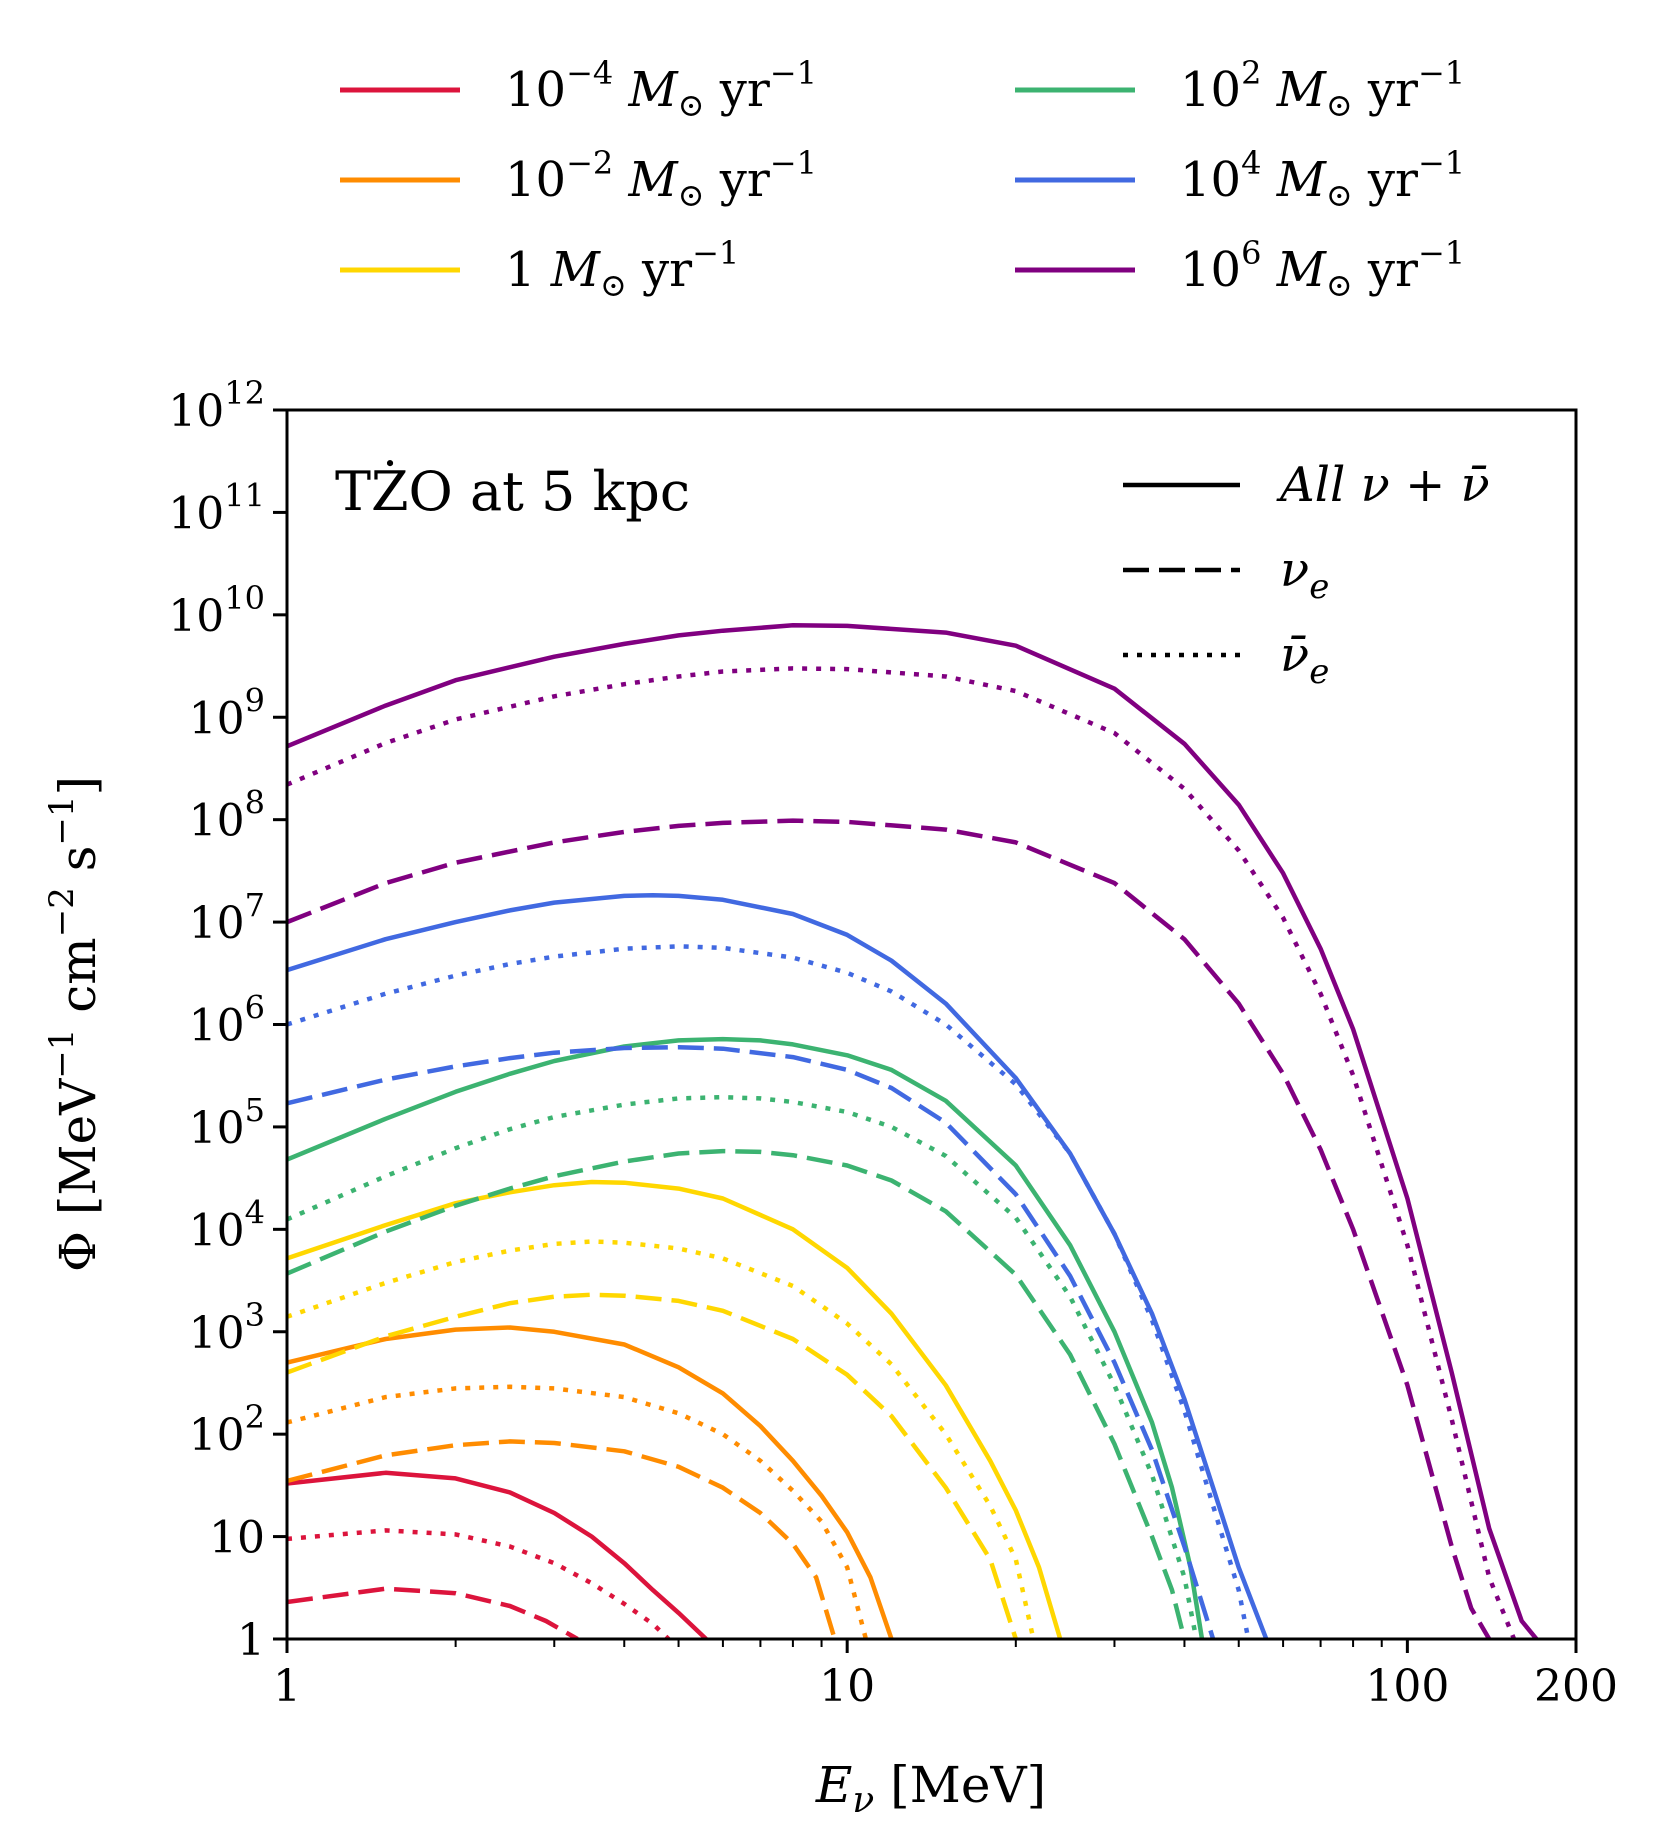 This screenshot has width=1661, height=1846. Describe the element at coordinates (512, 491) in the screenshot. I see `chart-annotation: TŻO at 5 kpc` at that location.